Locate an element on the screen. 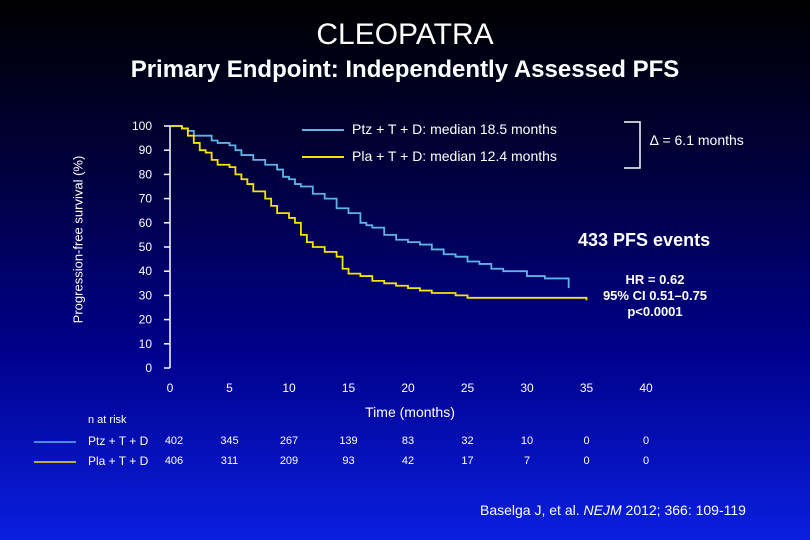  y-tick-label: 70 is located at coordinates (146, 199).